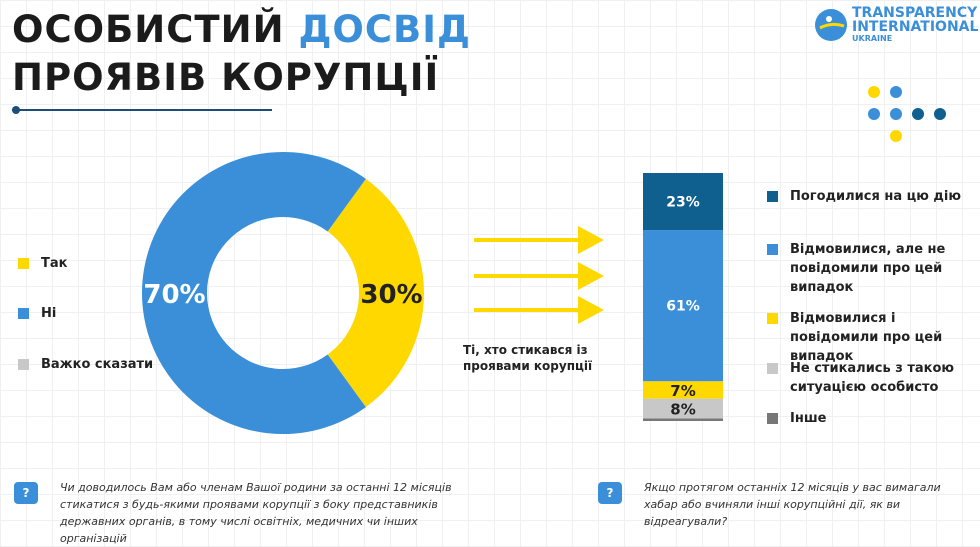  I want to click on bar-label: 8%, so click(682, 410).